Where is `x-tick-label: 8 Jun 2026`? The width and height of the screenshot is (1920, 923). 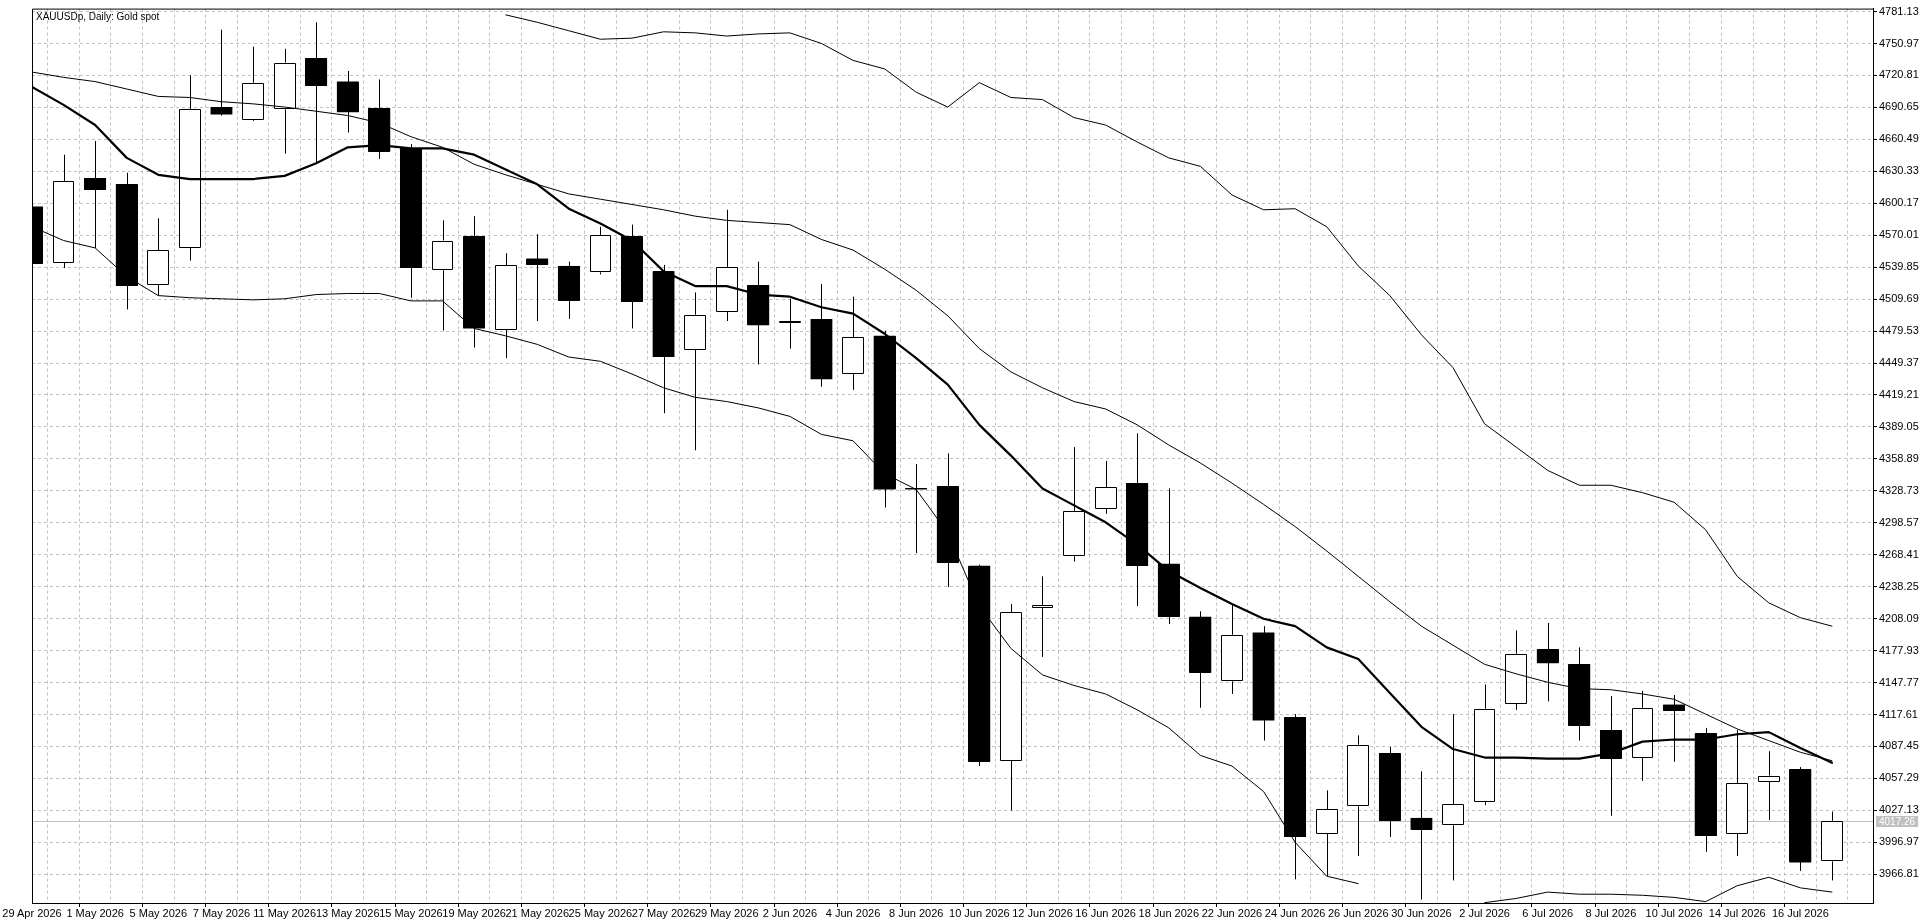 x-tick-label: 8 Jun 2026 is located at coordinates (916, 912).